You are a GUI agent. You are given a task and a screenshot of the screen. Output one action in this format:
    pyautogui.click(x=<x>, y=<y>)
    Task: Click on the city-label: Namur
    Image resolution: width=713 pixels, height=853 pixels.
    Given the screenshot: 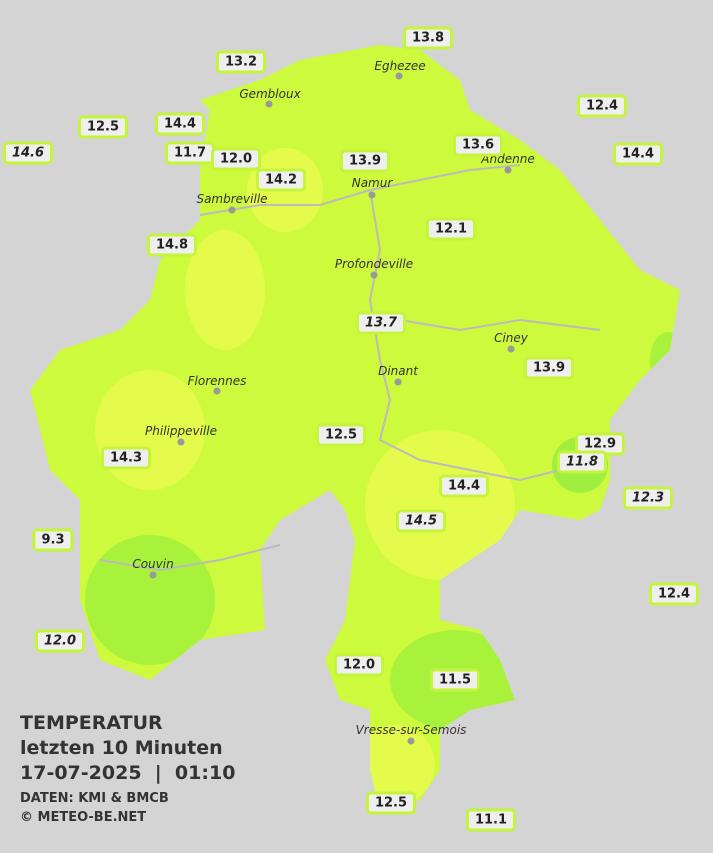 What is the action you would take?
    pyautogui.click(x=372, y=183)
    